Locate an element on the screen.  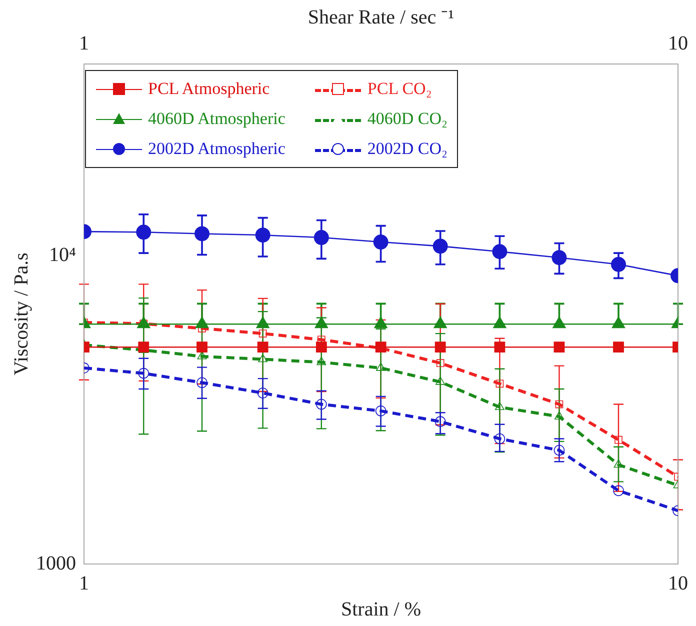
x2-tick-label: 10 is located at coordinates (678, 583).